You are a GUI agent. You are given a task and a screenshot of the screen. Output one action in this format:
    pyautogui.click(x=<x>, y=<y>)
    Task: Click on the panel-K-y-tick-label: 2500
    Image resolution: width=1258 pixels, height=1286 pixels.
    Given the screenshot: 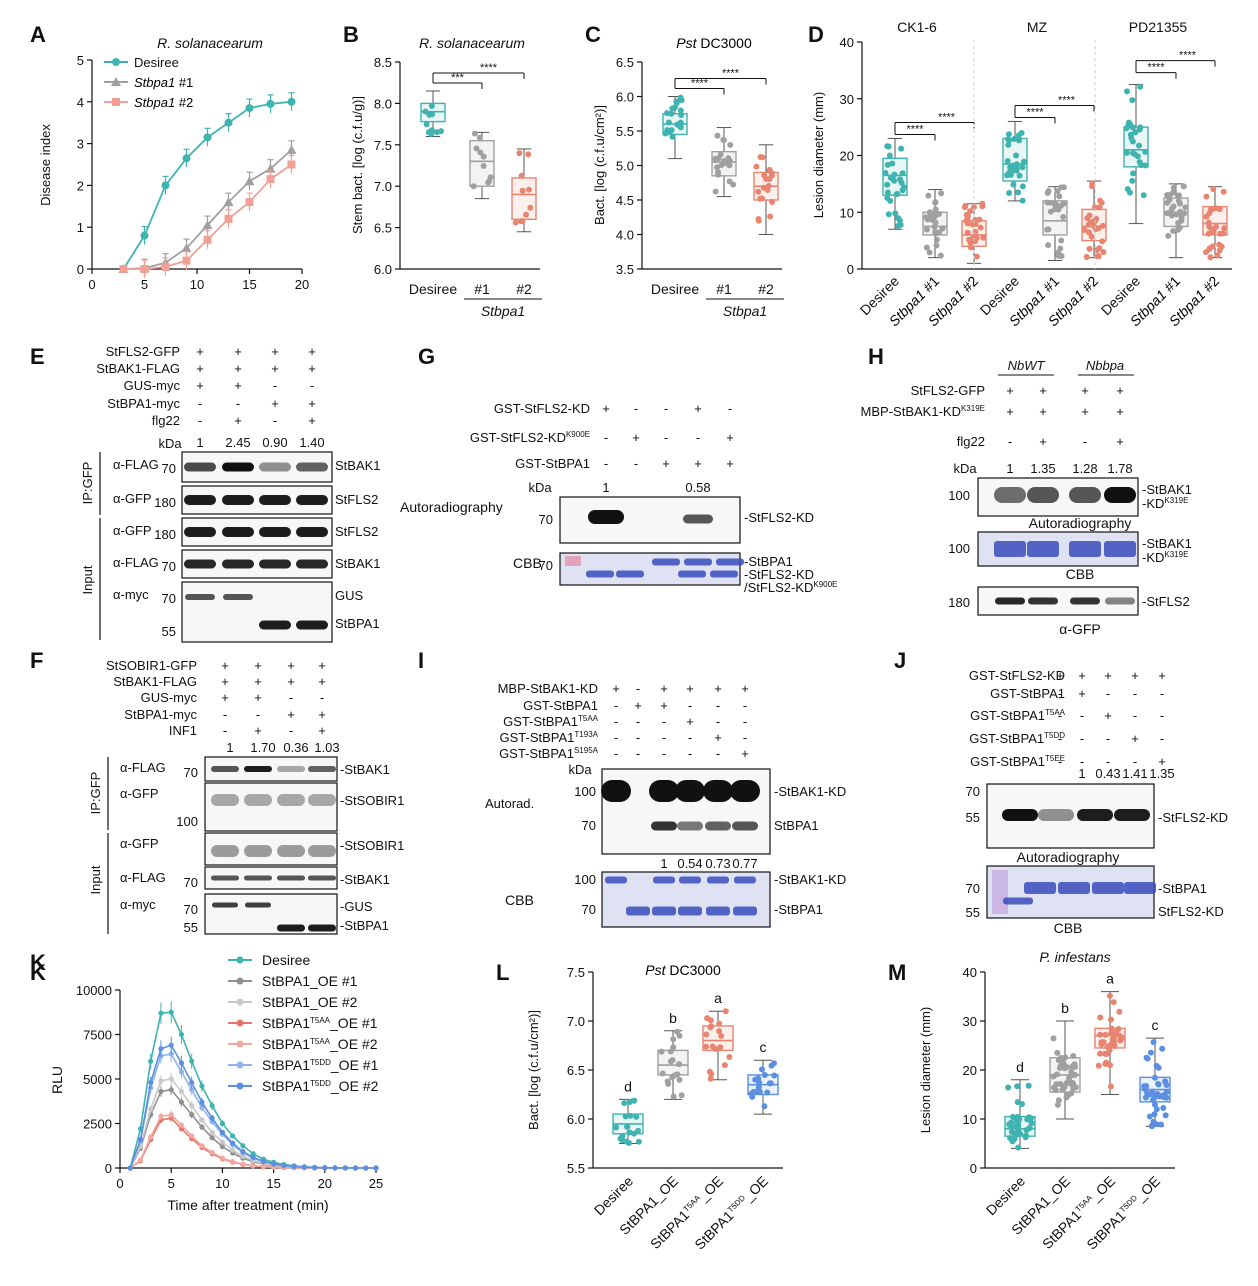 What is the action you would take?
    pyautogui.click(x=97, y=1124)
    